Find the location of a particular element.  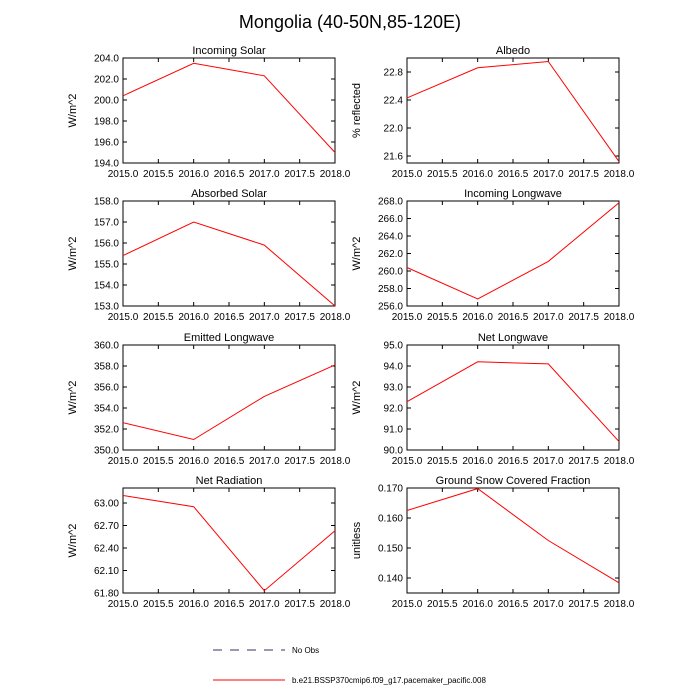

y-tick-label: 360.0 is located at coordinates (106, 346).